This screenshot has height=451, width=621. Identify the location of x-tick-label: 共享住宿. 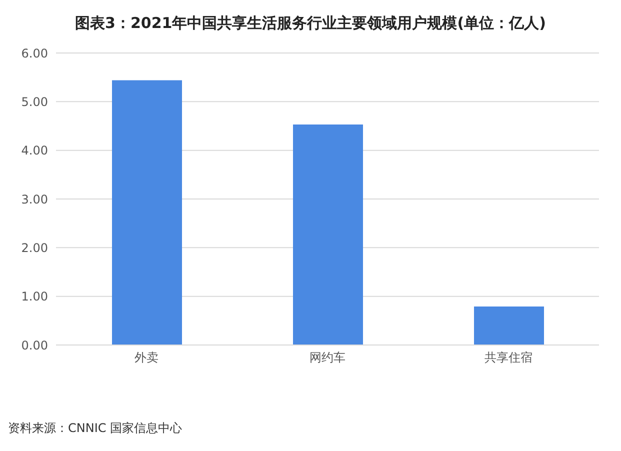
(508, 357).